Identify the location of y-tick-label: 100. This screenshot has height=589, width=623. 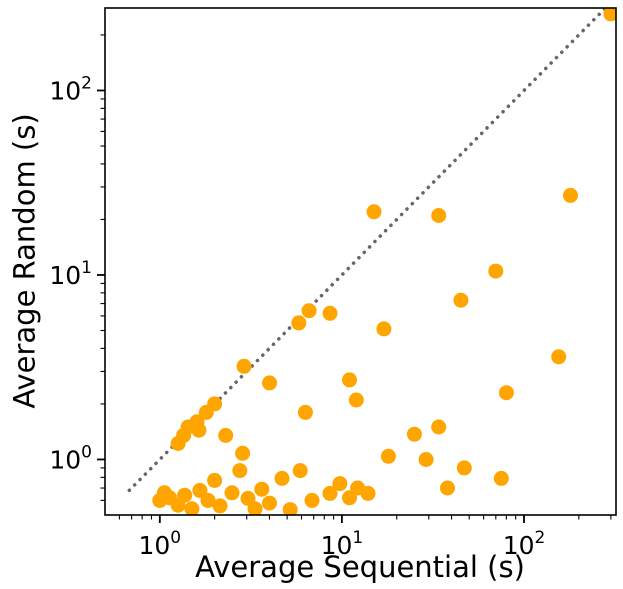
(70, 458).